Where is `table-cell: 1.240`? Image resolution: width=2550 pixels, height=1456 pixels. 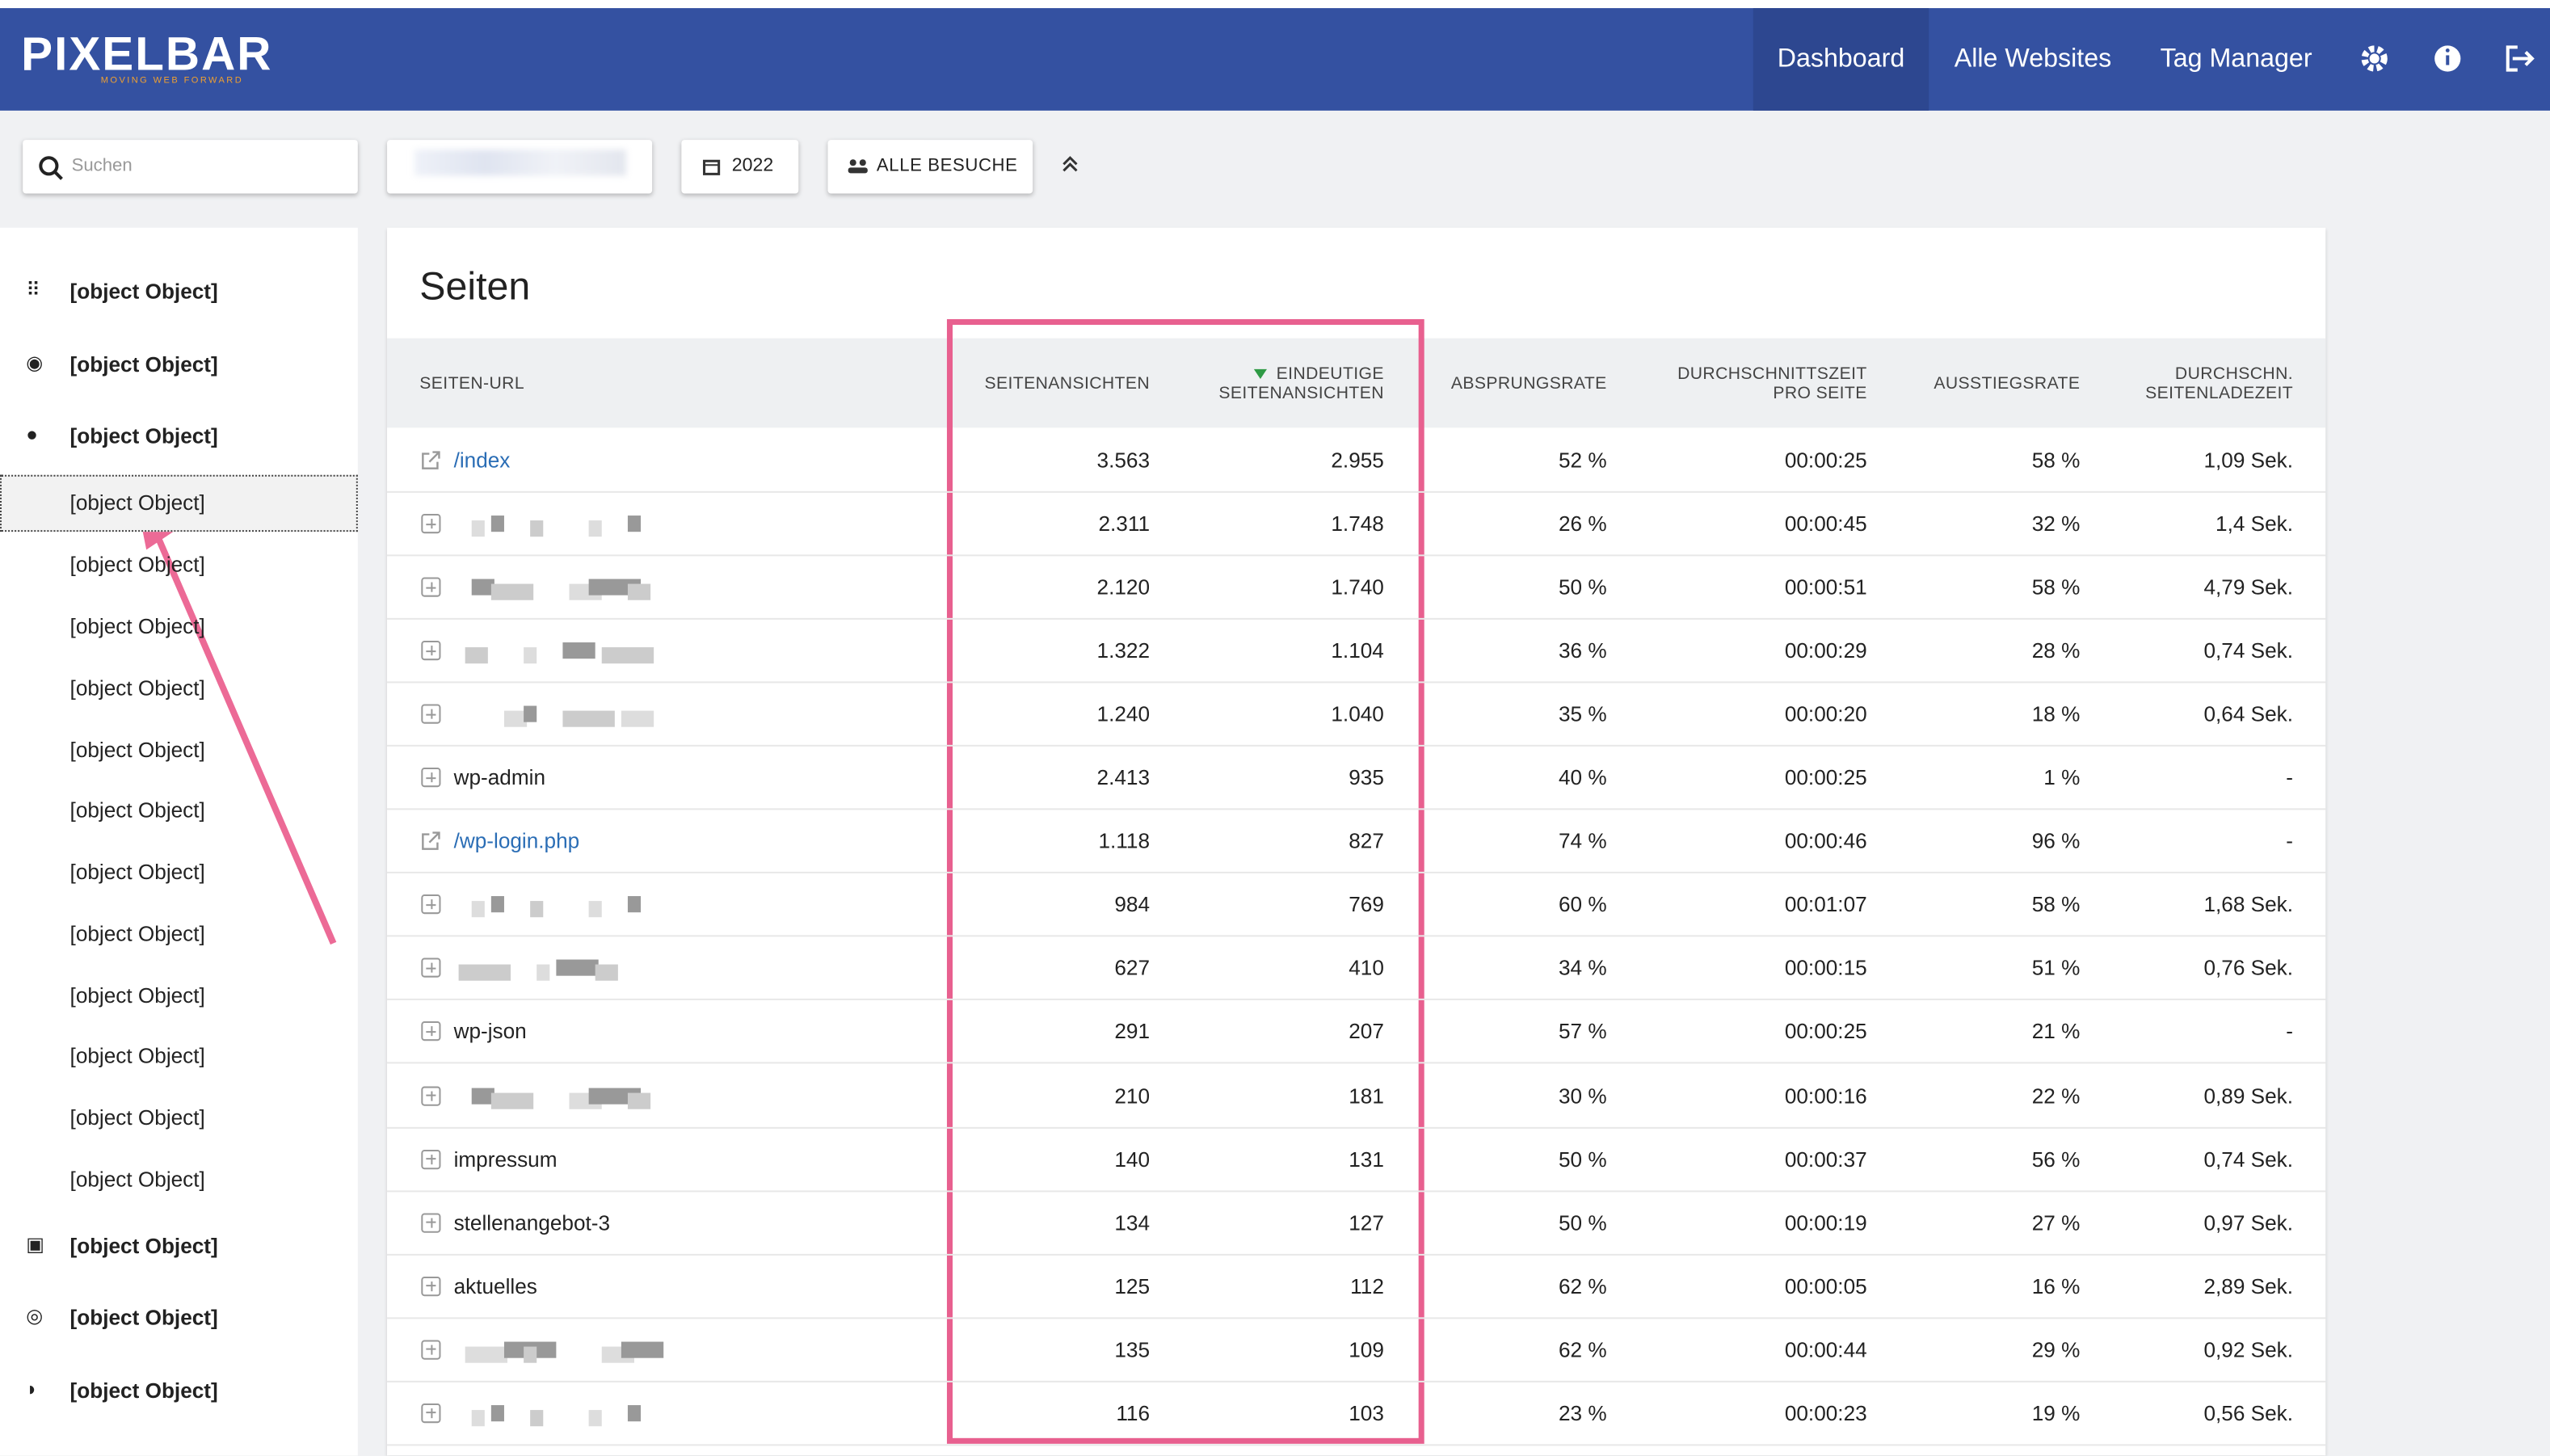 table-cell: 1.240 is located at coordinates (1123, 714).